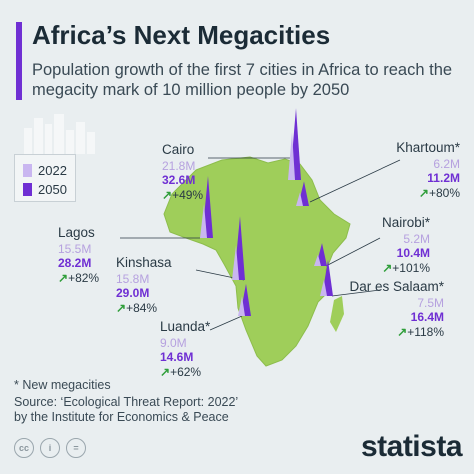 Image resolution: width=474 pixels, height=474 pixels. I want to click on source-line-2: by the Institute for Economics & Peace, so click(121, 417).